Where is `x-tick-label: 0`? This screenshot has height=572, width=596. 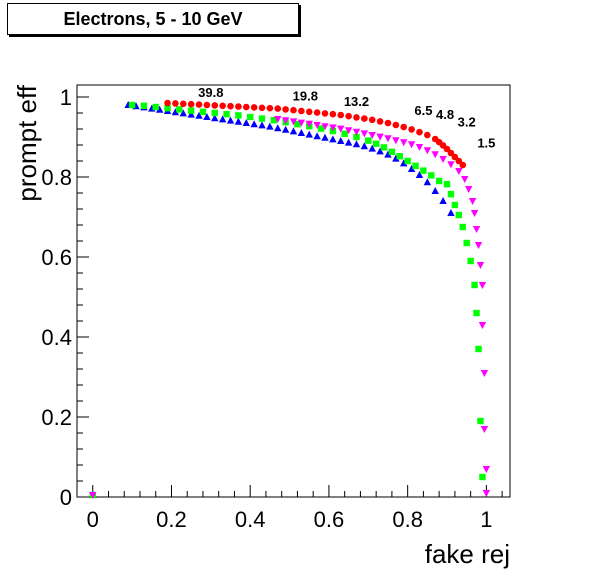
x-tick-label: 0 is located at coordinates (93, 519).